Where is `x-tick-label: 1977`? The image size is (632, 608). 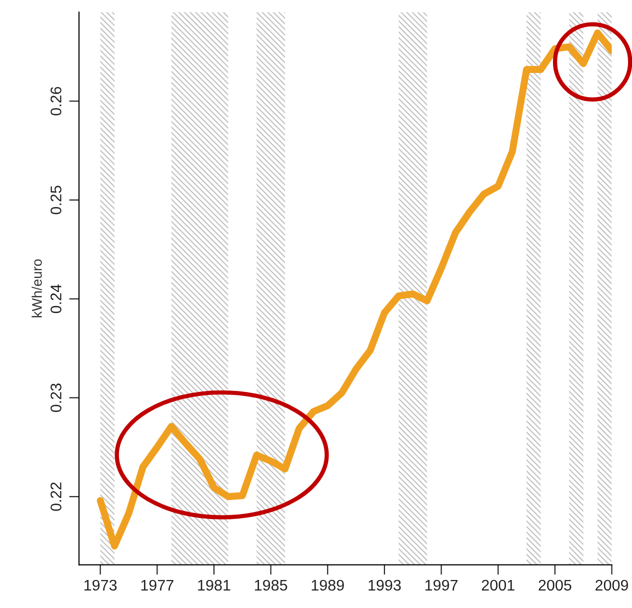
x-tick-label: 1977 is located at coordinates (157, 585).